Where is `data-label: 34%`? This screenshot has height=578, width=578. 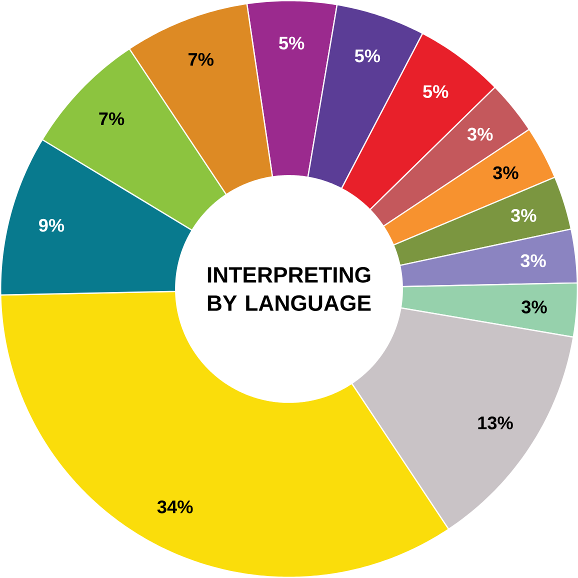 data-label: 34% is located at coordinates (175, 507).